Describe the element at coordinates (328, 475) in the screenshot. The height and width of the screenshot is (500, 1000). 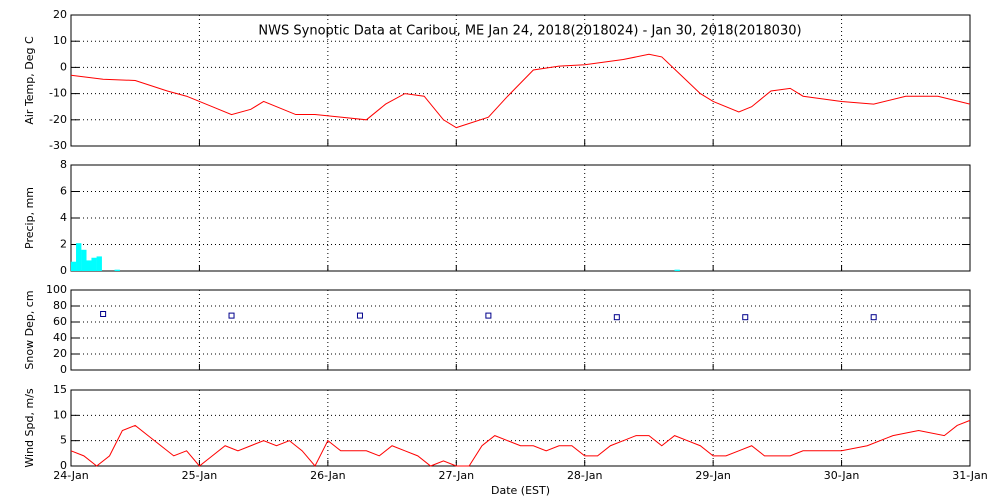
I see `x-tick-label: 26-Jan` at that location.